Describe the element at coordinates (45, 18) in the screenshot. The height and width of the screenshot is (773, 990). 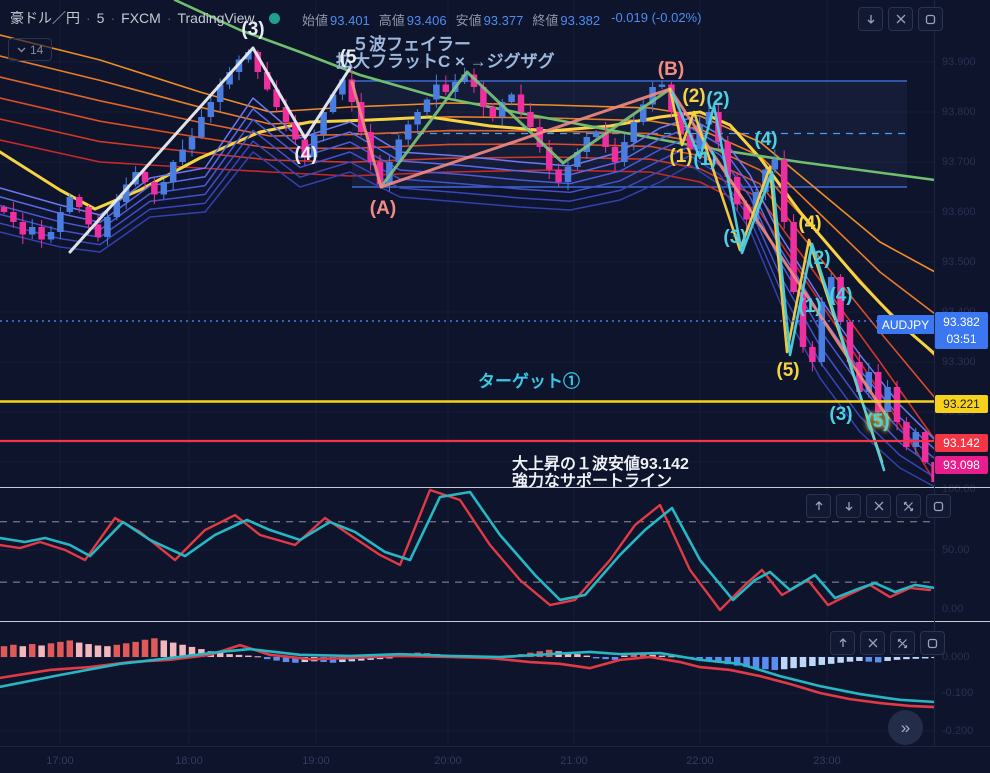
I see `symbol-title: 豪ドル／円` at that location.